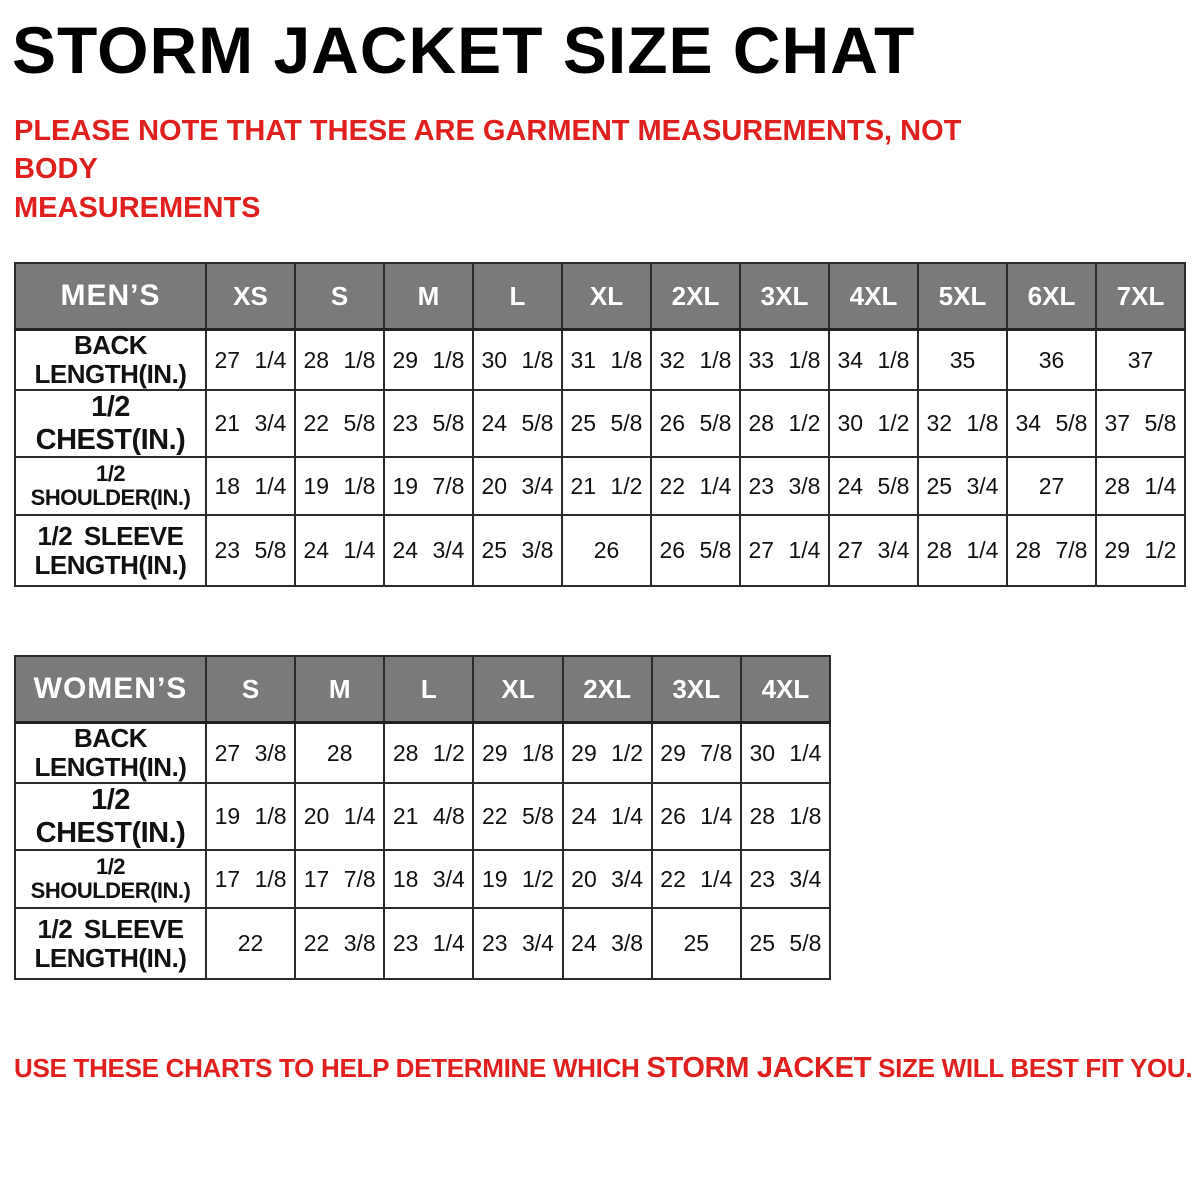 This screenshot has height=1200, width=1200. I want to click on size-value-cell: 18 3/4, so click(429, 879).